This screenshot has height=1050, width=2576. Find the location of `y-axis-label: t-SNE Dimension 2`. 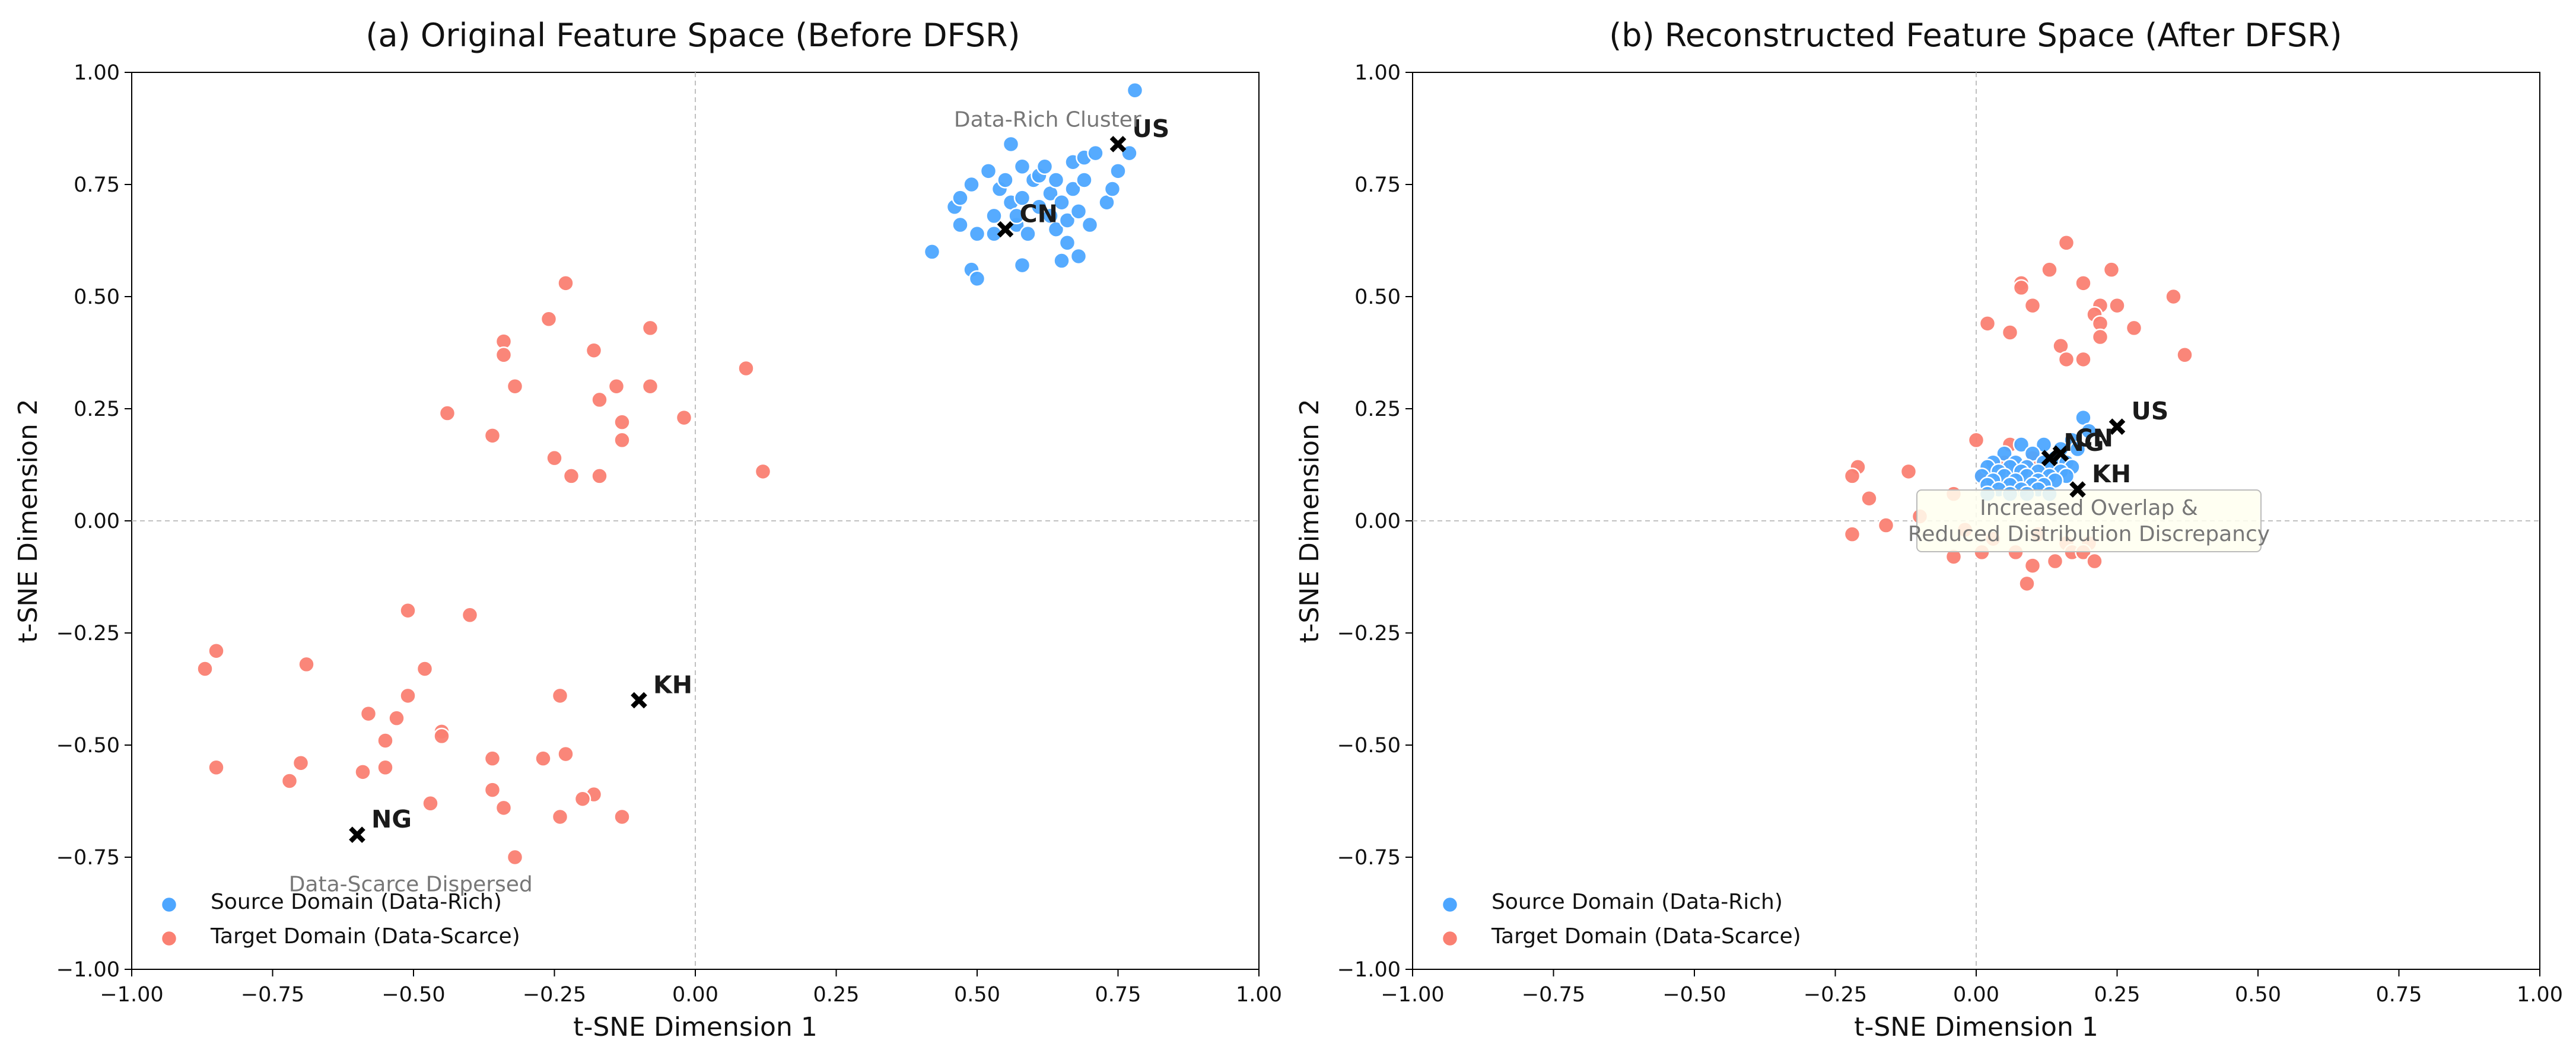

y-axis-label: t-SNE Dimension 2 is located at coordinates (28, 521).